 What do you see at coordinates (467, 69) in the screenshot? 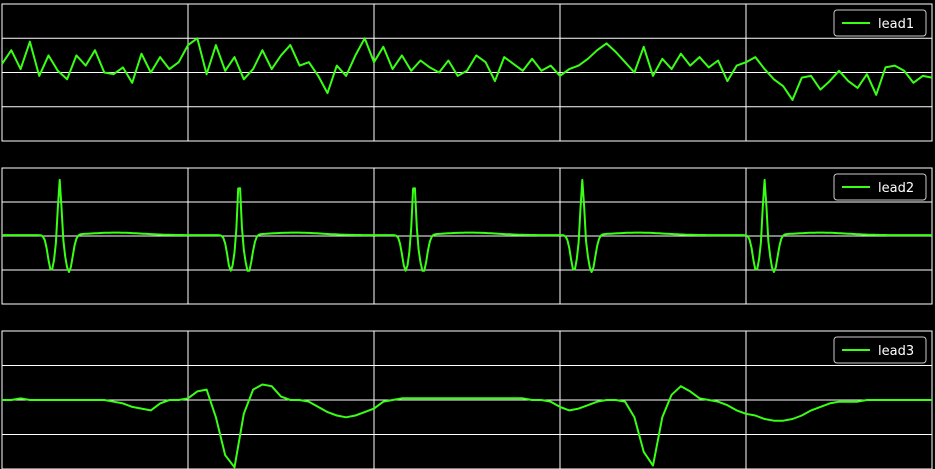
I see `series-line-lead1` at bounding box center [467, 69].